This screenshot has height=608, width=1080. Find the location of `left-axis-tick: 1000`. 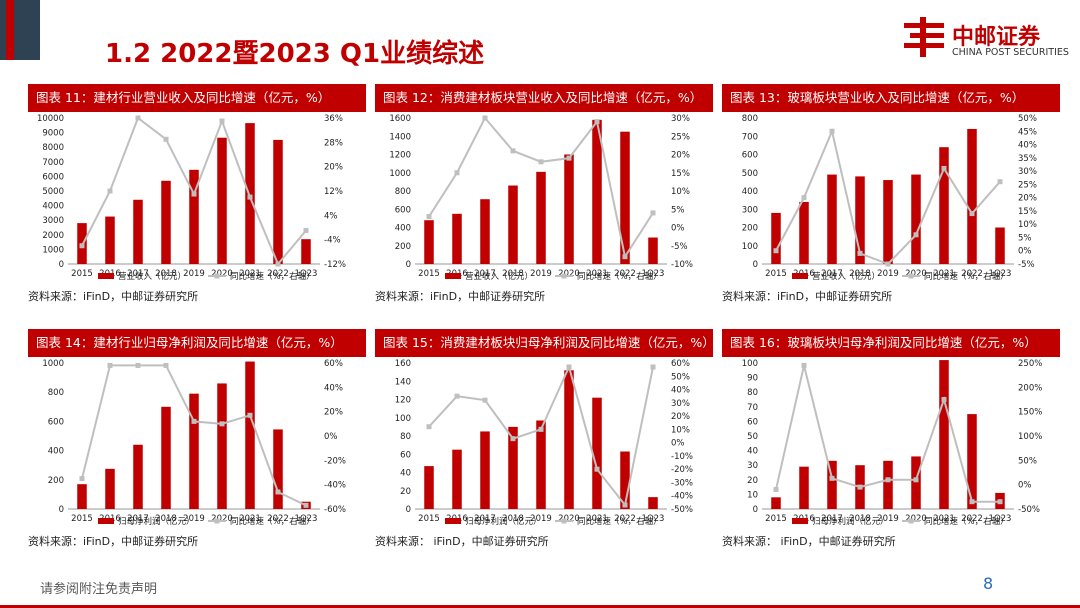

left-axis-tick: 1000 is located at coordinates (400, 174).